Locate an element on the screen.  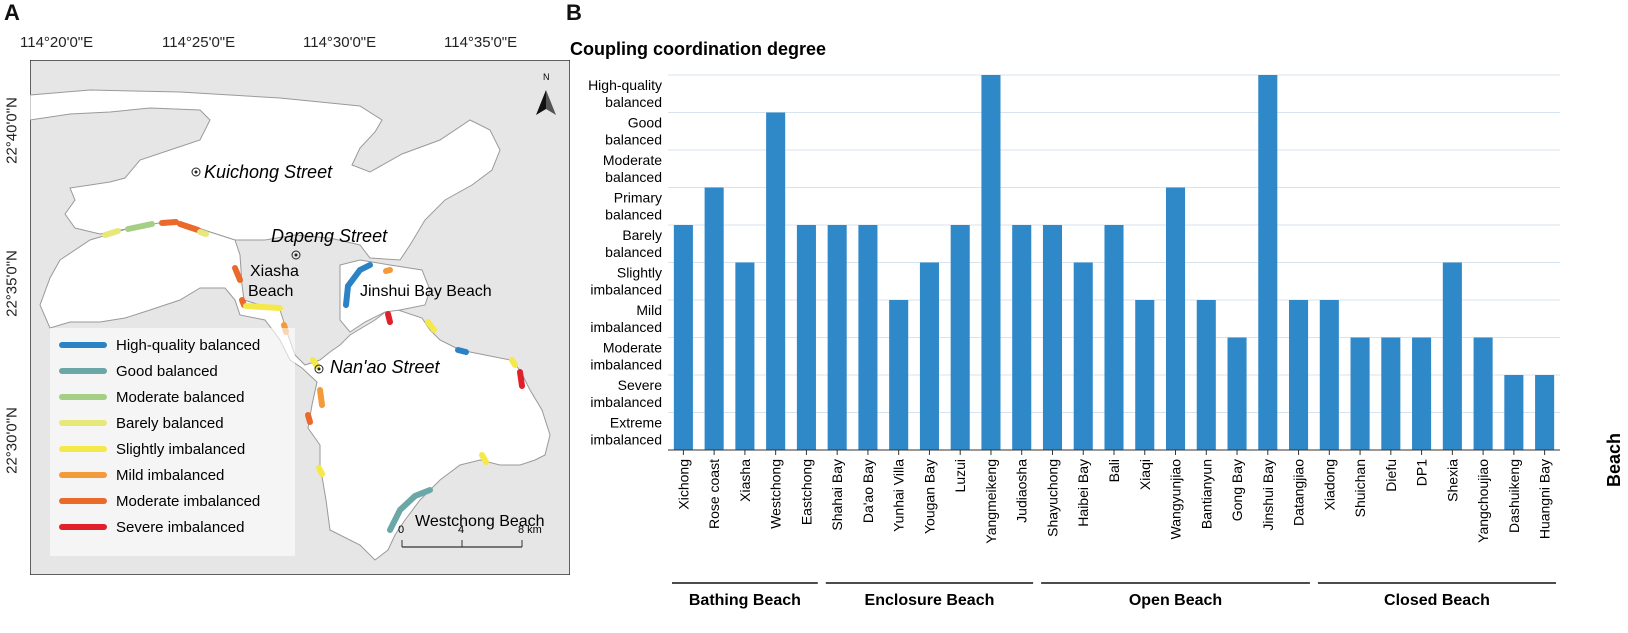
chart-title: Coupling coordination degree is located at coordinates (698, 49).